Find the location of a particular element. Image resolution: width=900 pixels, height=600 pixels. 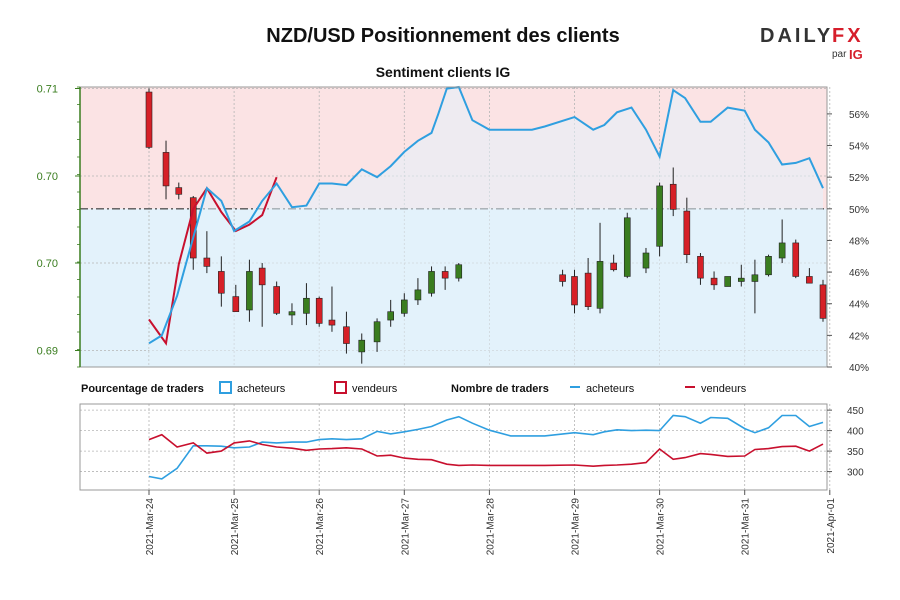

date-tick-label: 2021-Mar-25 is located at coordinates (235, 527).